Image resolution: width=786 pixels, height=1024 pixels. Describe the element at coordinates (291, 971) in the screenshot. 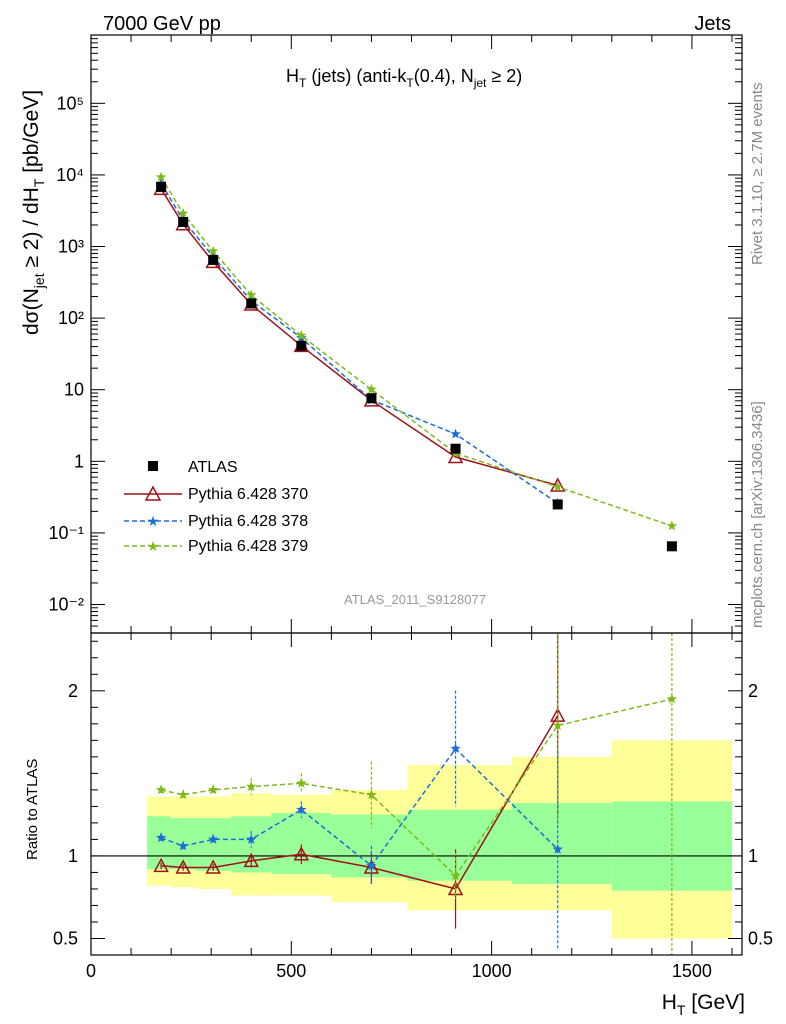

I see `x-tick-label: 500` at that location.